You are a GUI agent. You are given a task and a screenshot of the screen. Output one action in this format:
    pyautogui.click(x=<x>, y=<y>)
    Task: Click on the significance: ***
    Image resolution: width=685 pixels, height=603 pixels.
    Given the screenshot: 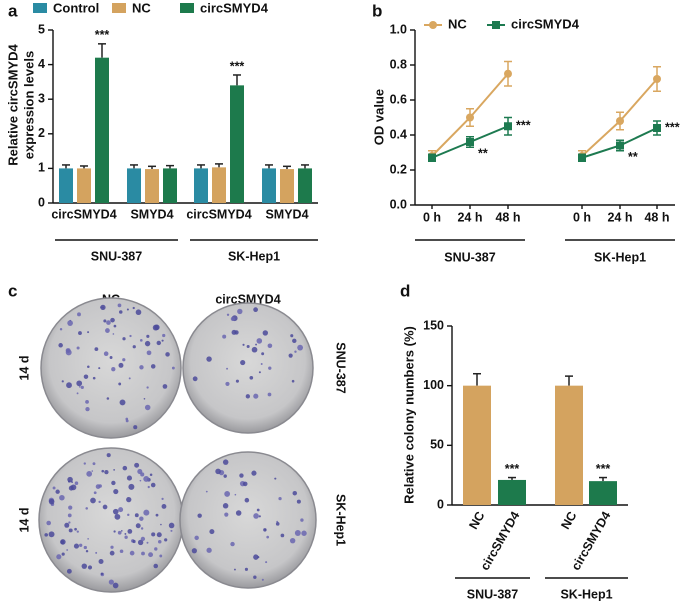 What is the action you would take?
    pyautogui.click(x=672, y=127)
    